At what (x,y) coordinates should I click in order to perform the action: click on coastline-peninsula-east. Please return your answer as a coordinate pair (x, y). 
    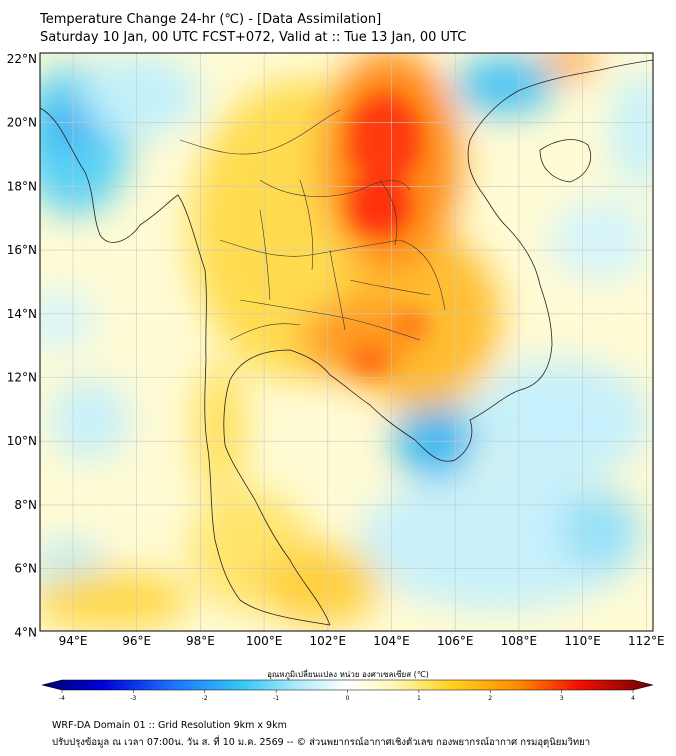
    Looking at the image, I should click on (277, 487).